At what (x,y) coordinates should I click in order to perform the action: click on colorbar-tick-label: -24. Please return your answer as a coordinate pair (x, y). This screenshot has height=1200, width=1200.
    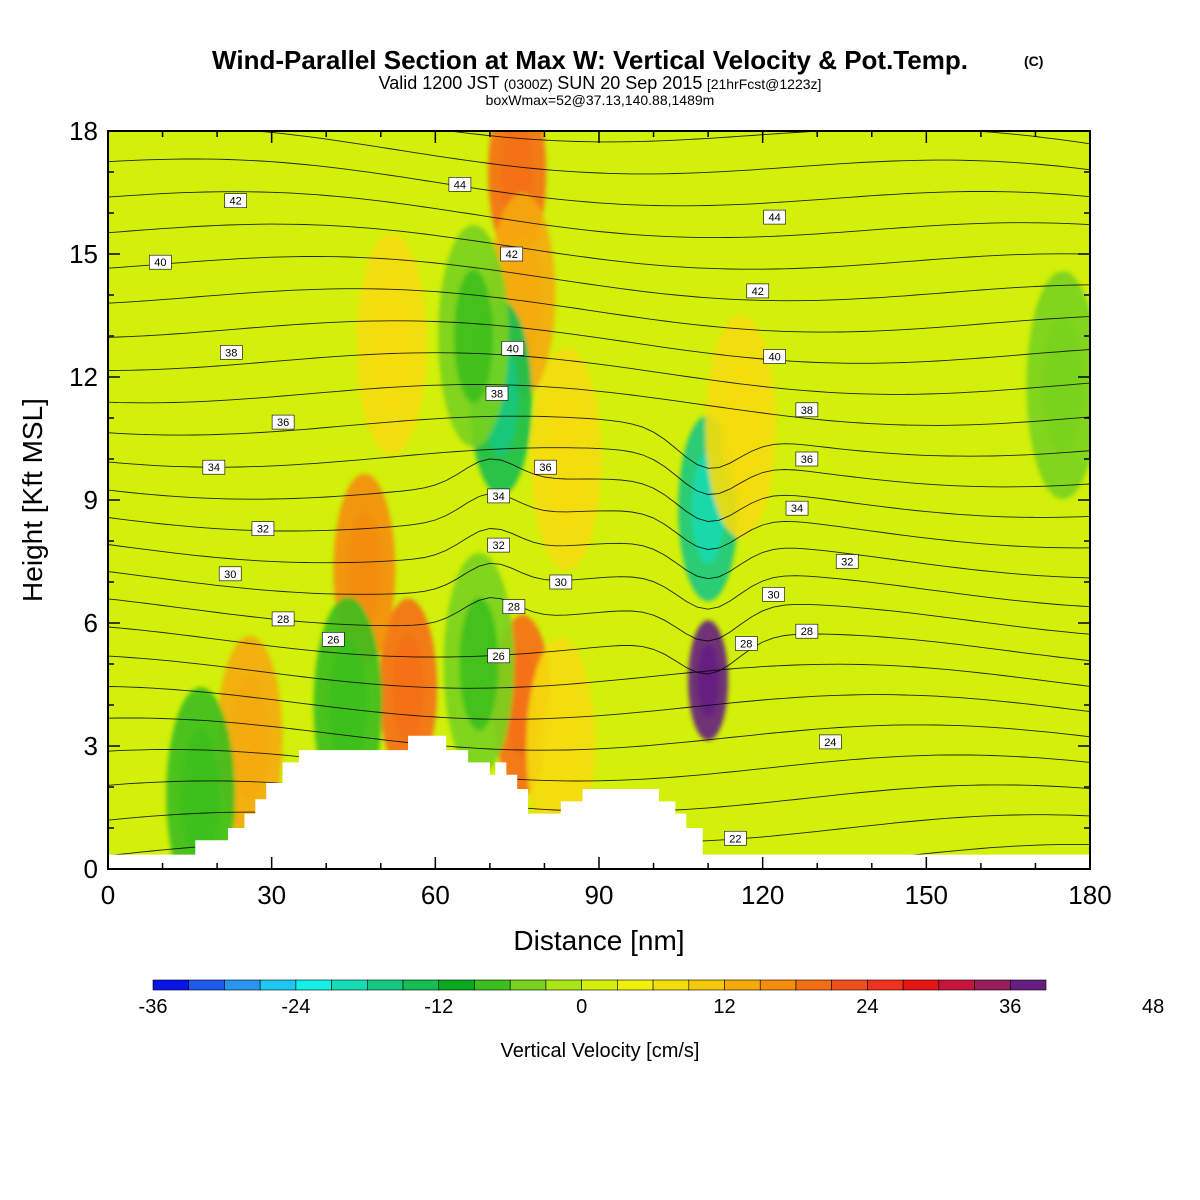
    Looking at the image, I should click on (295, 1007).